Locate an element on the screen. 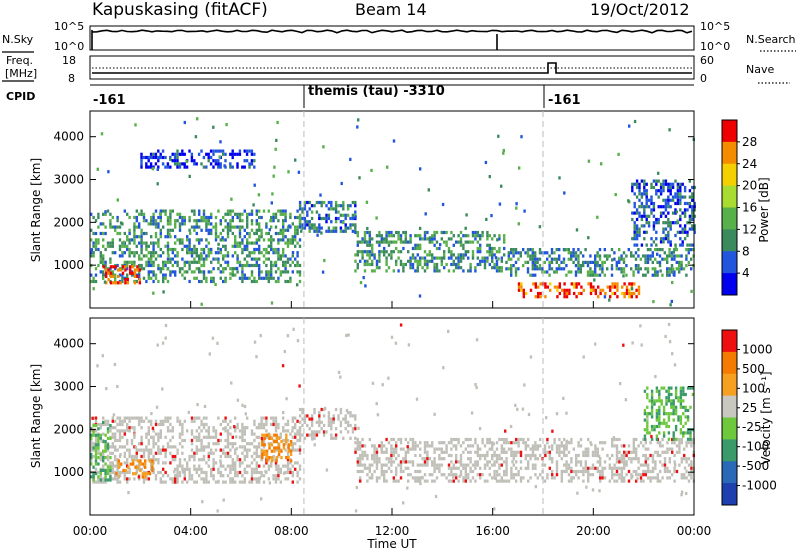 The image size is (800, 554). x-tick-label: 16:00 is located at coordinates (492, 531).